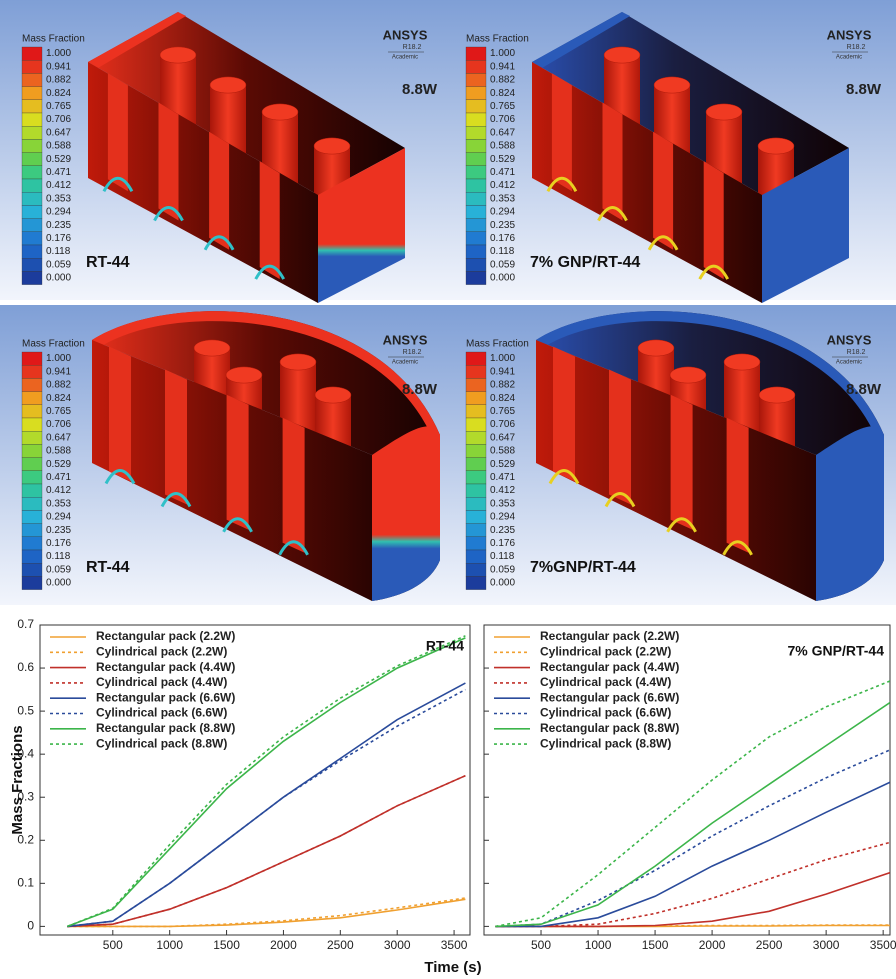  I want to click on x-axis-label: Time (s), so click(452, 967).